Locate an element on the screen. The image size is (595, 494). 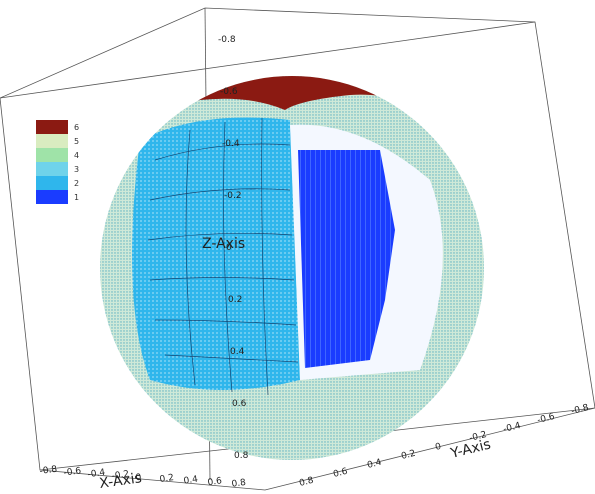
x-tick-7: 0.6 is located at coordinates (215, 482).